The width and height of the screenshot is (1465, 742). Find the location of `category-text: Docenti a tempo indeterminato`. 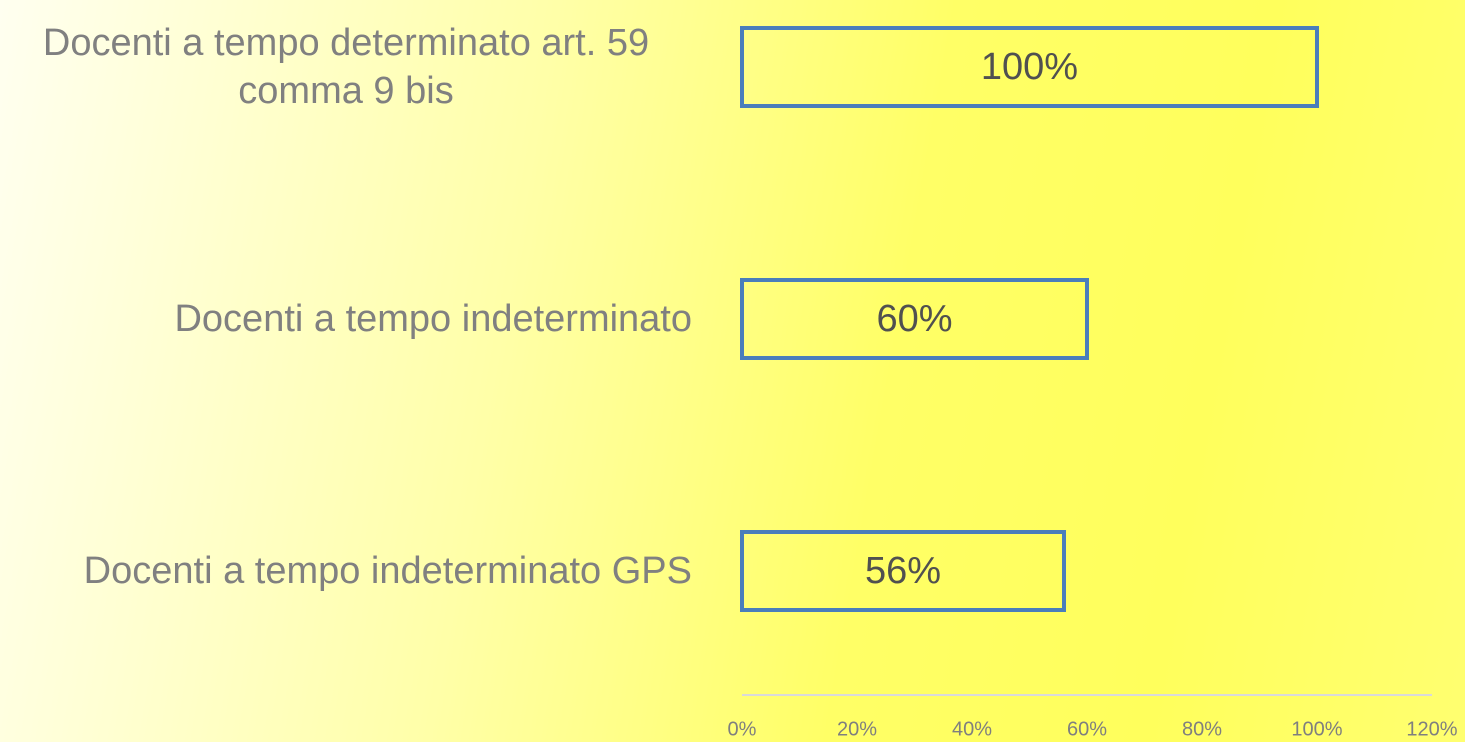

category-text: Docenti a tempo indeterminato is located at coordinates (433, 319).